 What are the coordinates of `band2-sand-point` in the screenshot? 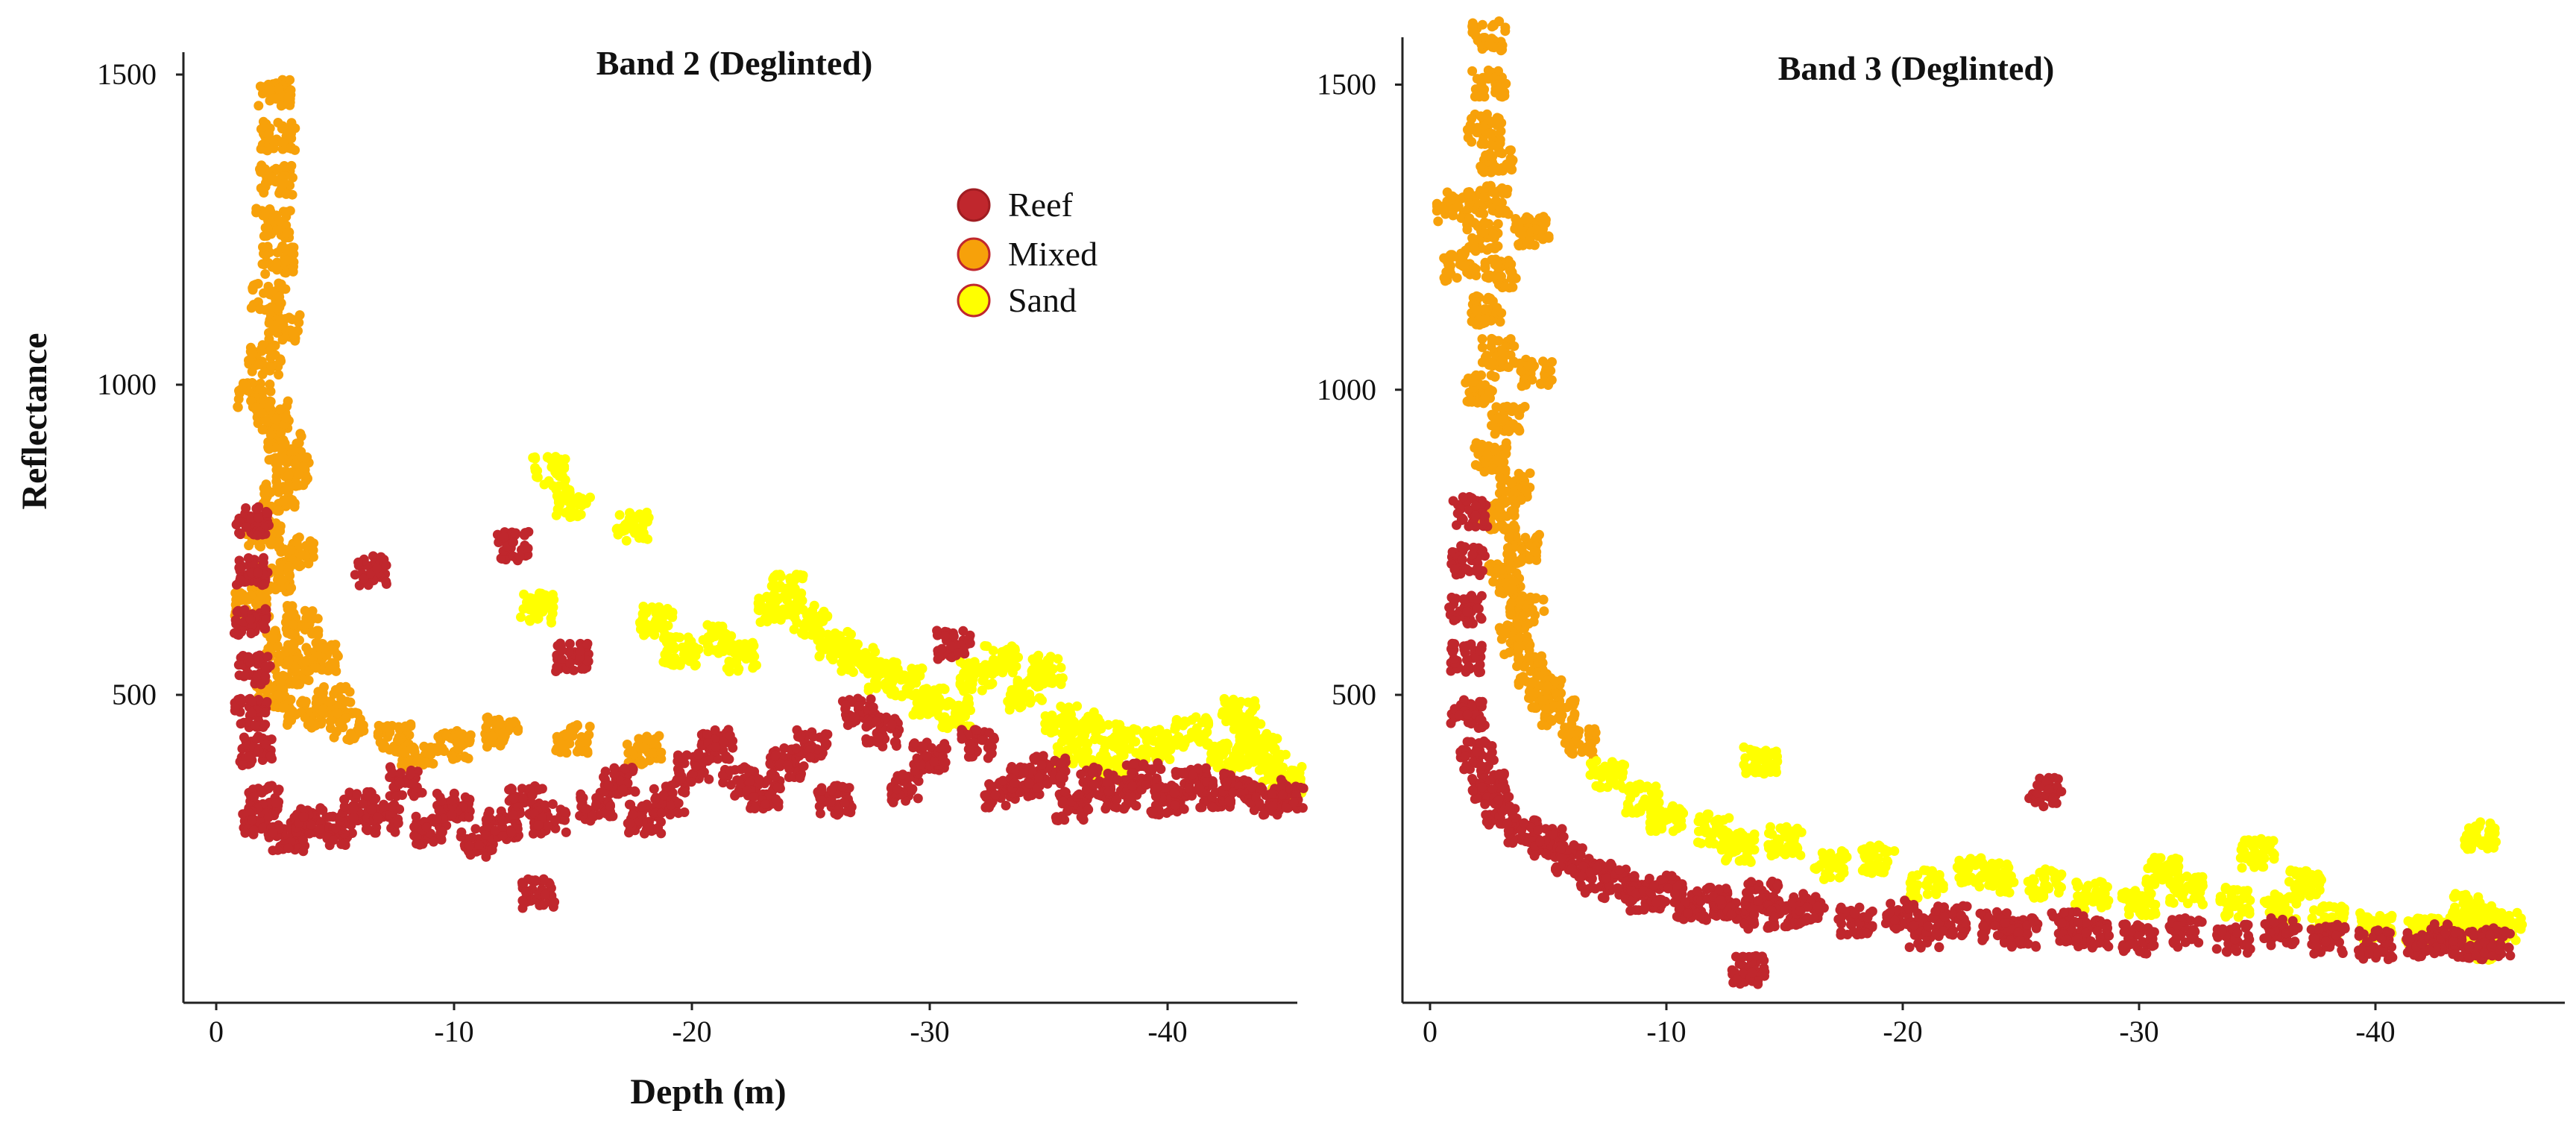 It's located at (1155, 744).